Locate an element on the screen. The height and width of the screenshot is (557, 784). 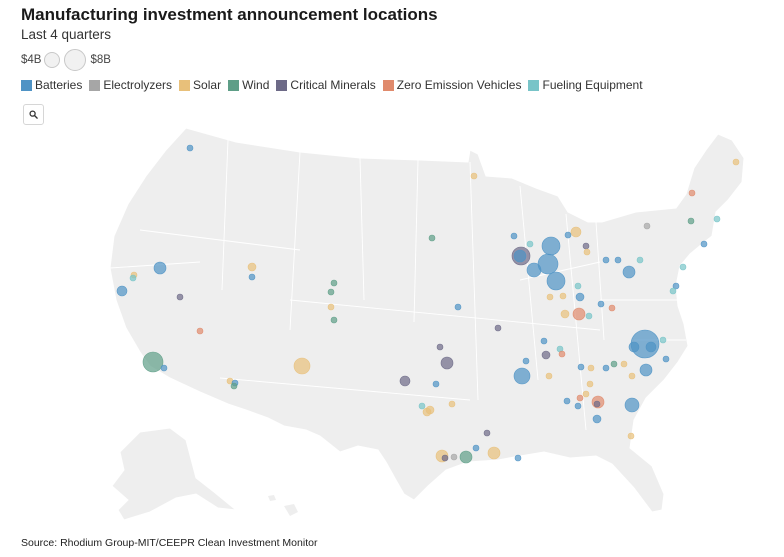
legend-item-wind: Wind is located at coordinates (248, 85).